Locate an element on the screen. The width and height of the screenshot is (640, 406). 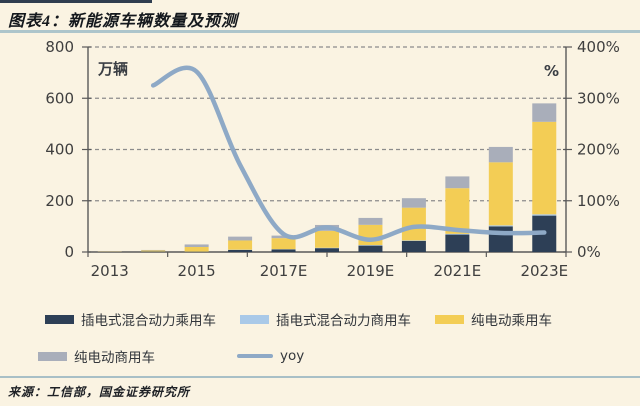
svg-text: 400% is located at coordinates (598, 47).